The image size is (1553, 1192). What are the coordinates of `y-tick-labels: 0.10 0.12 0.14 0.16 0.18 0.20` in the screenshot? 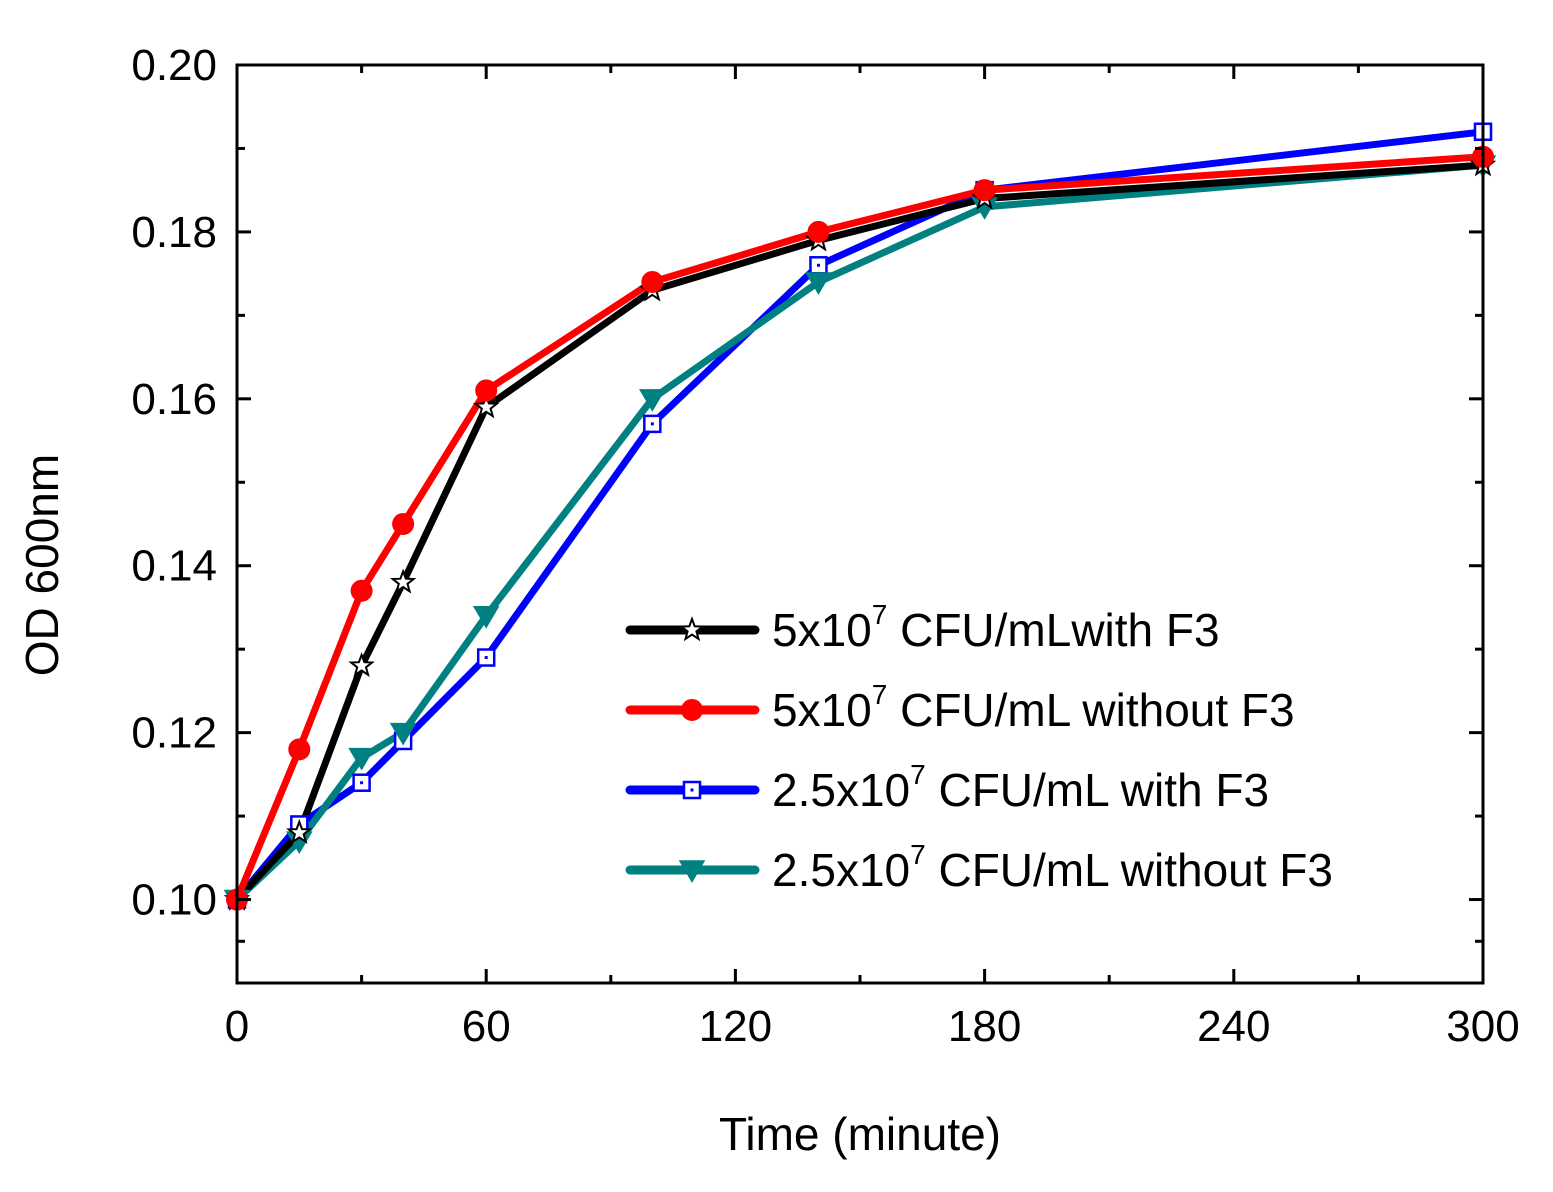 It's located at (174, 483).